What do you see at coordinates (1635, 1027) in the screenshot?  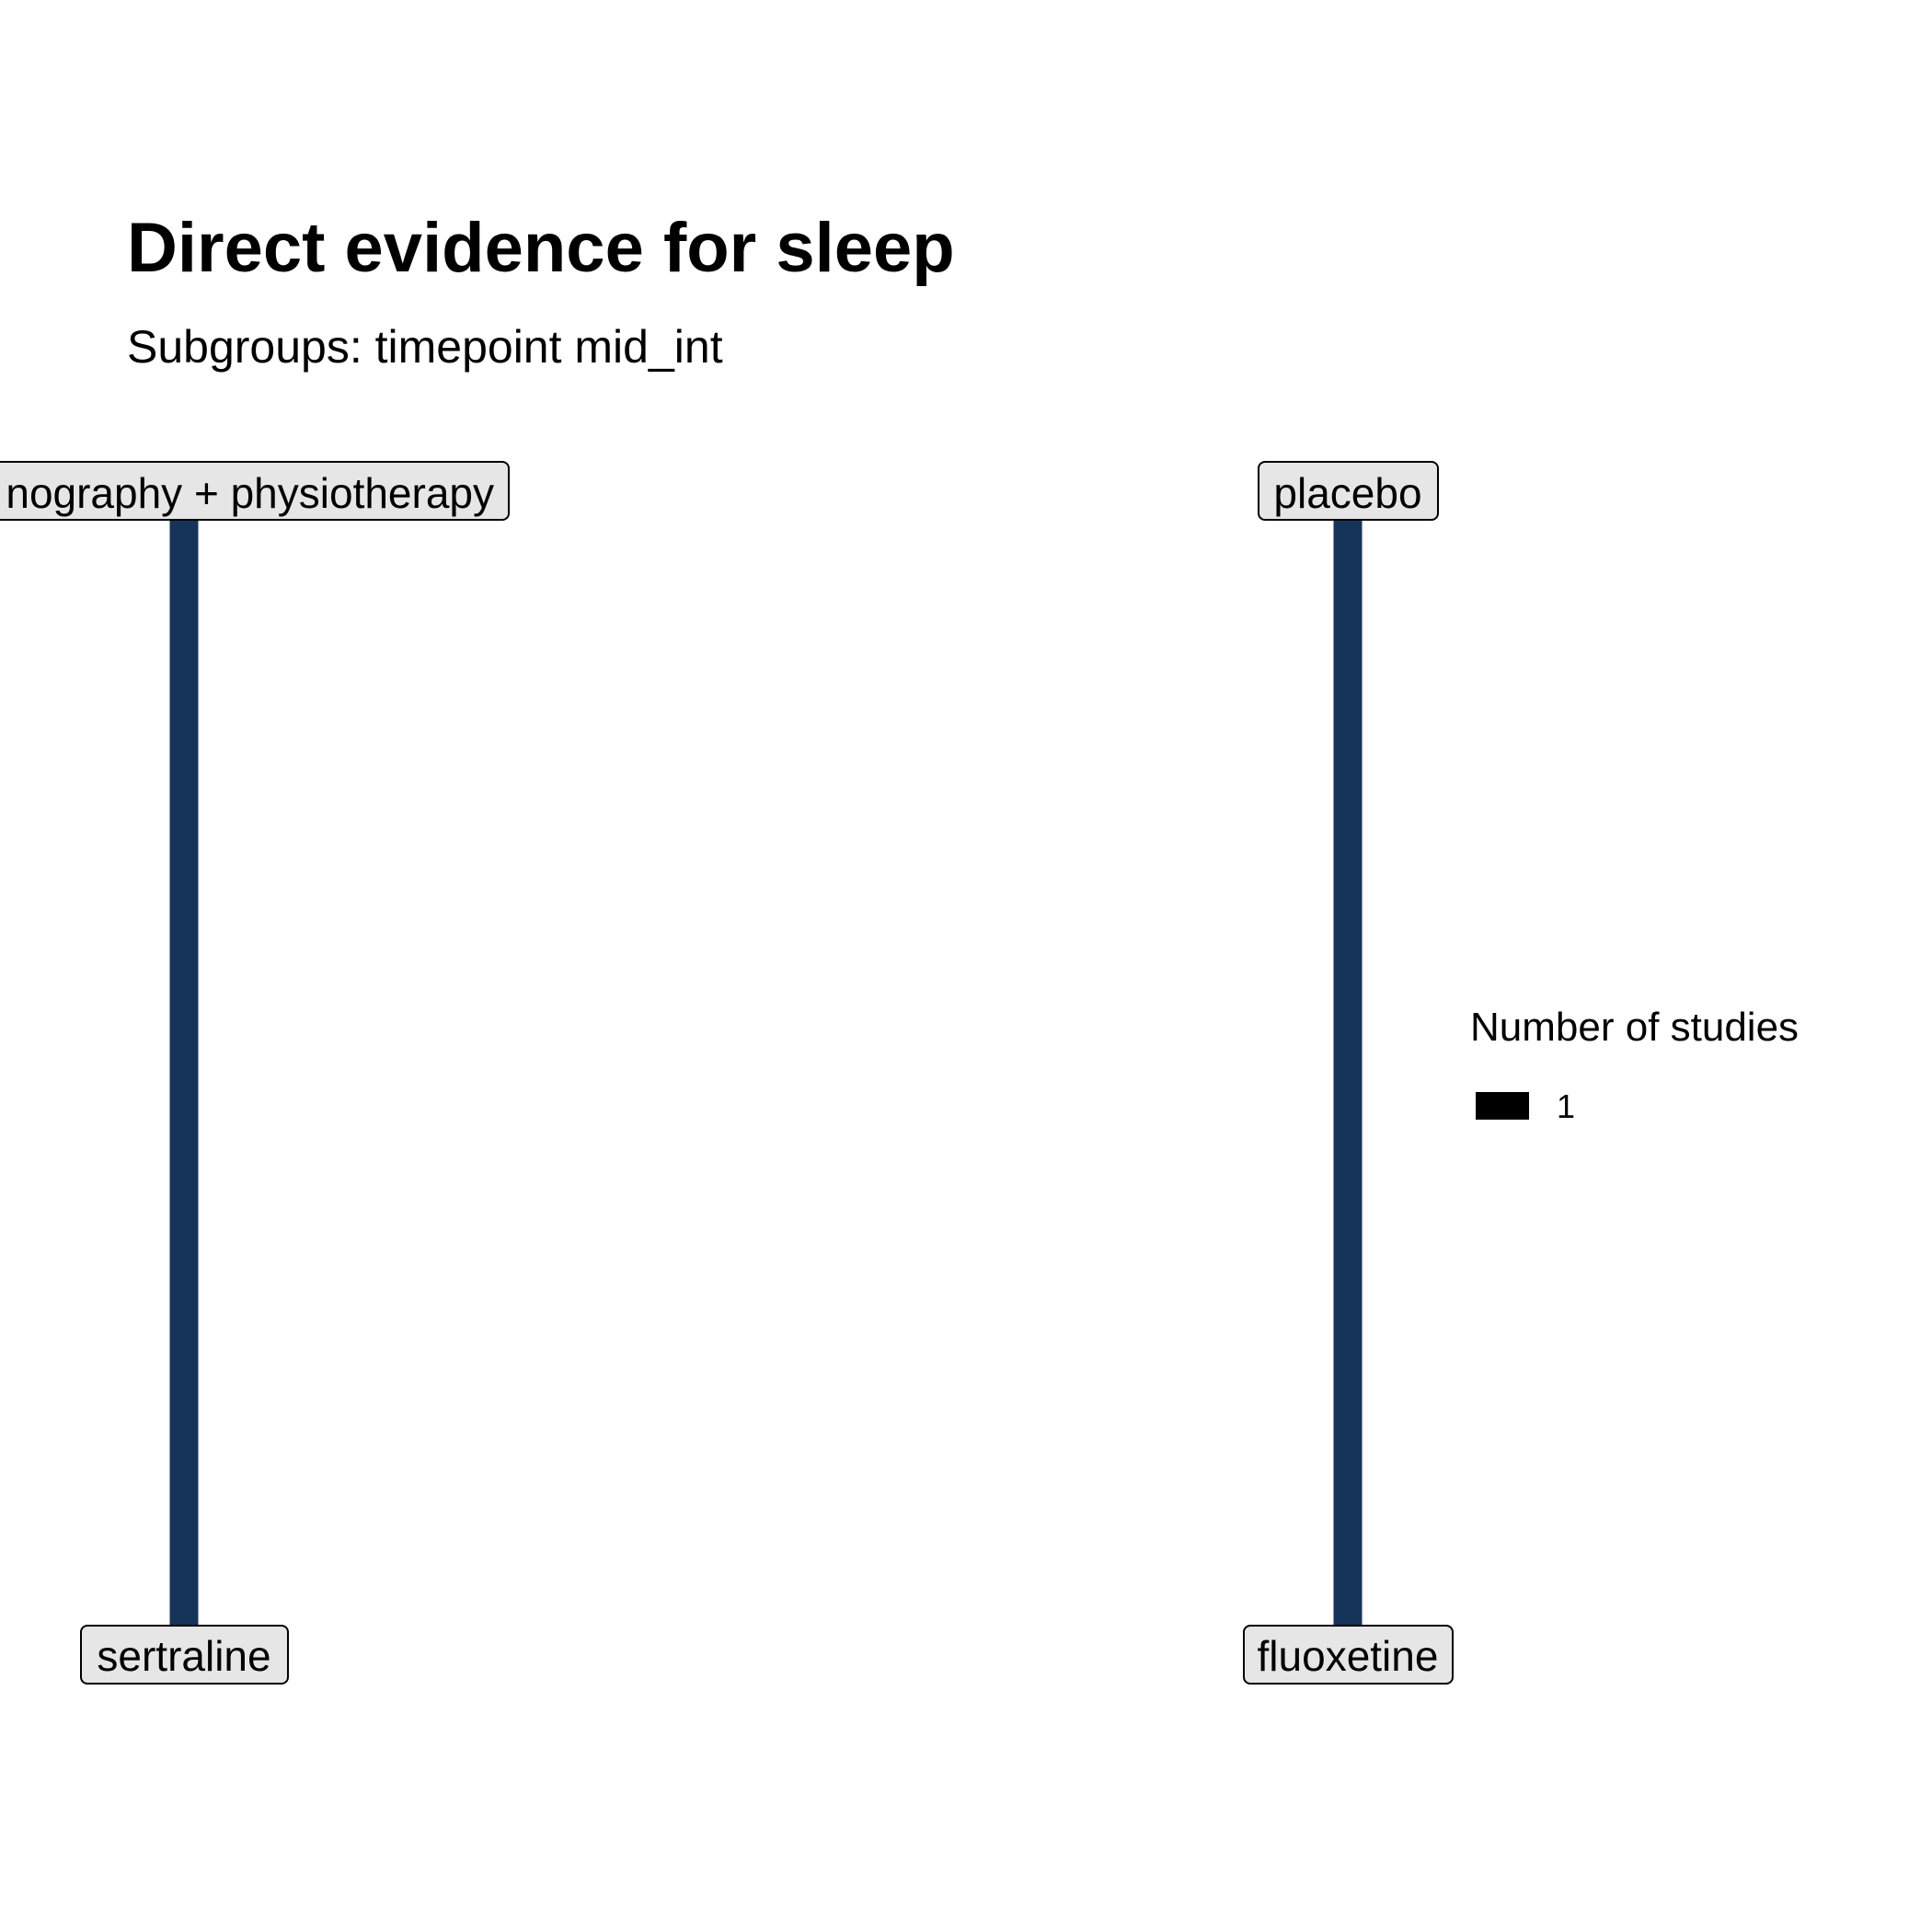 I see `legend-title: Number of studies` at bounding box center [1635, 1027].